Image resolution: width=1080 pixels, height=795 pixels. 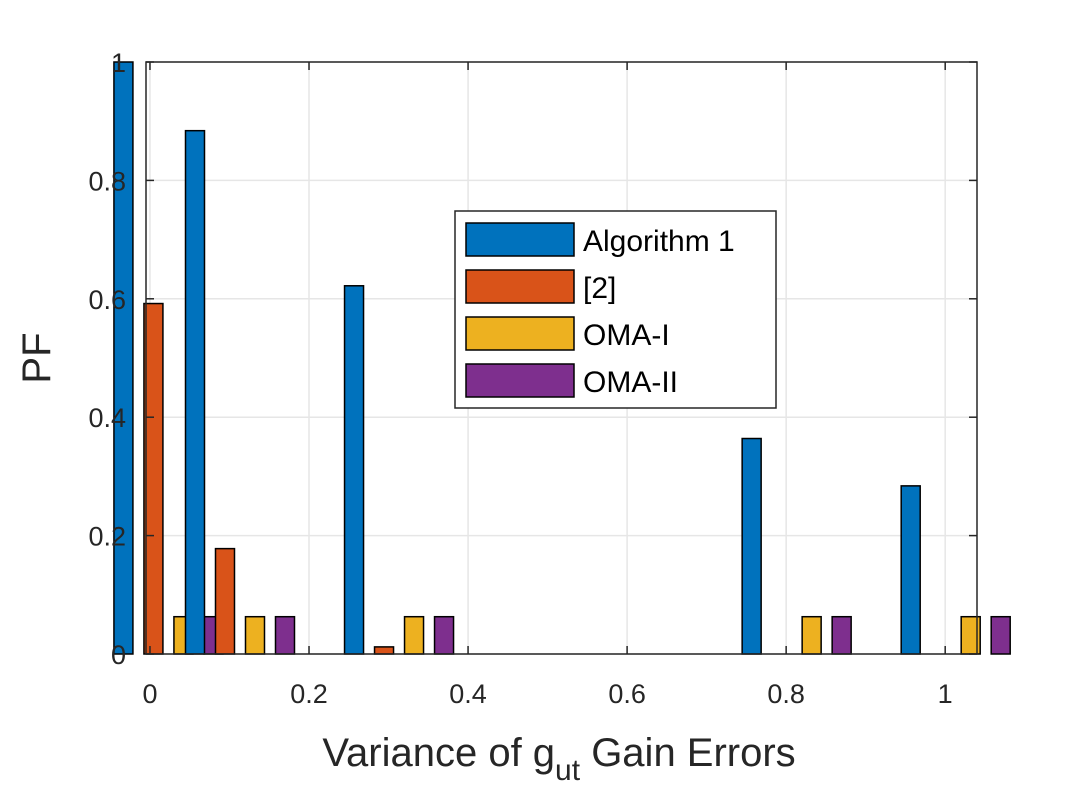 What do you see at coordinates (107, 418) in the screenshot?
I see `y-tick-label: 0.4` at bounding box center [107, 418].